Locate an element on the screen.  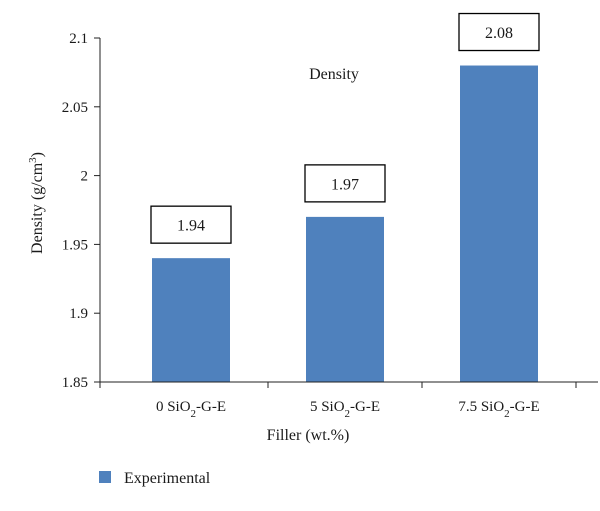
y-tick-label: 1.95 is located at coordinates (75, 245).